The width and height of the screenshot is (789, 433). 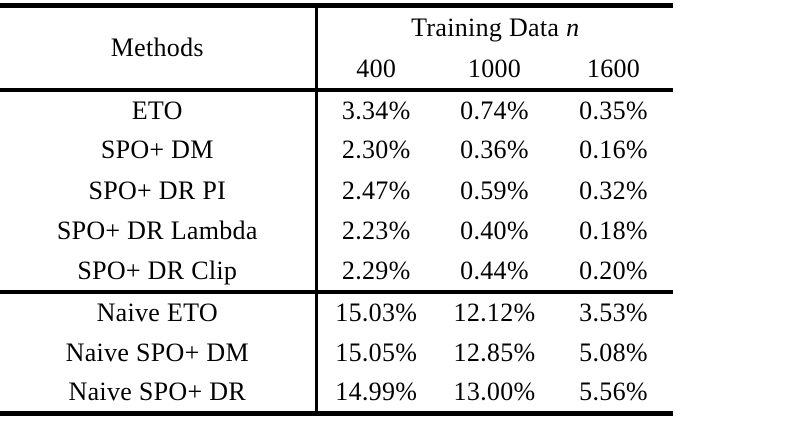 I want to click on table-row: Naive SPO+ DR 14.99% 13.00% 5.56%, so click(x=336, y=393).